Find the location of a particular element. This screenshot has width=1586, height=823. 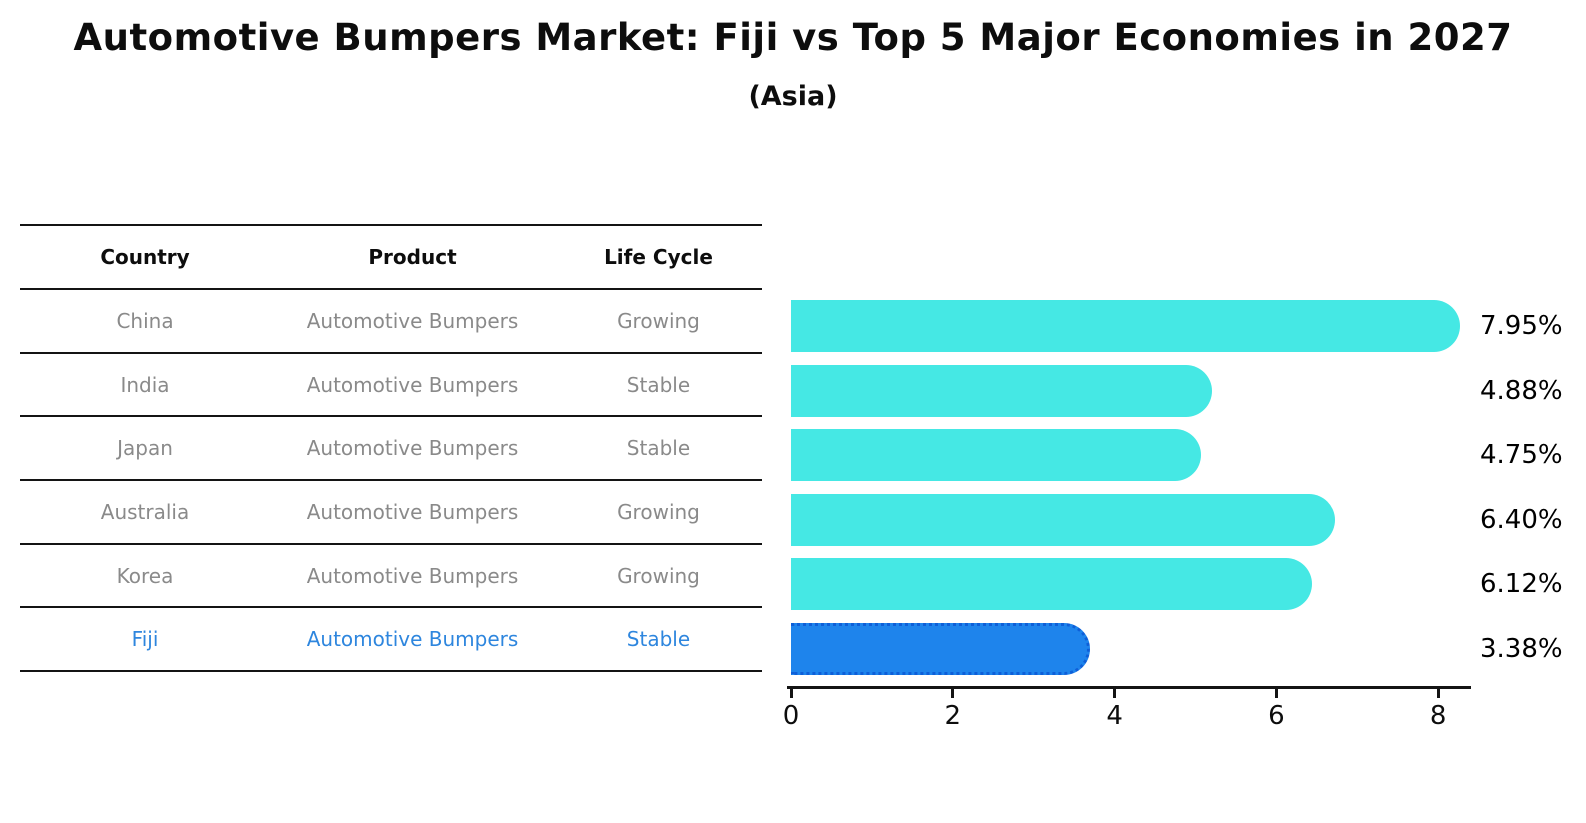

x-axis-tick-label: 6 is located at coordinates (1276, 716).